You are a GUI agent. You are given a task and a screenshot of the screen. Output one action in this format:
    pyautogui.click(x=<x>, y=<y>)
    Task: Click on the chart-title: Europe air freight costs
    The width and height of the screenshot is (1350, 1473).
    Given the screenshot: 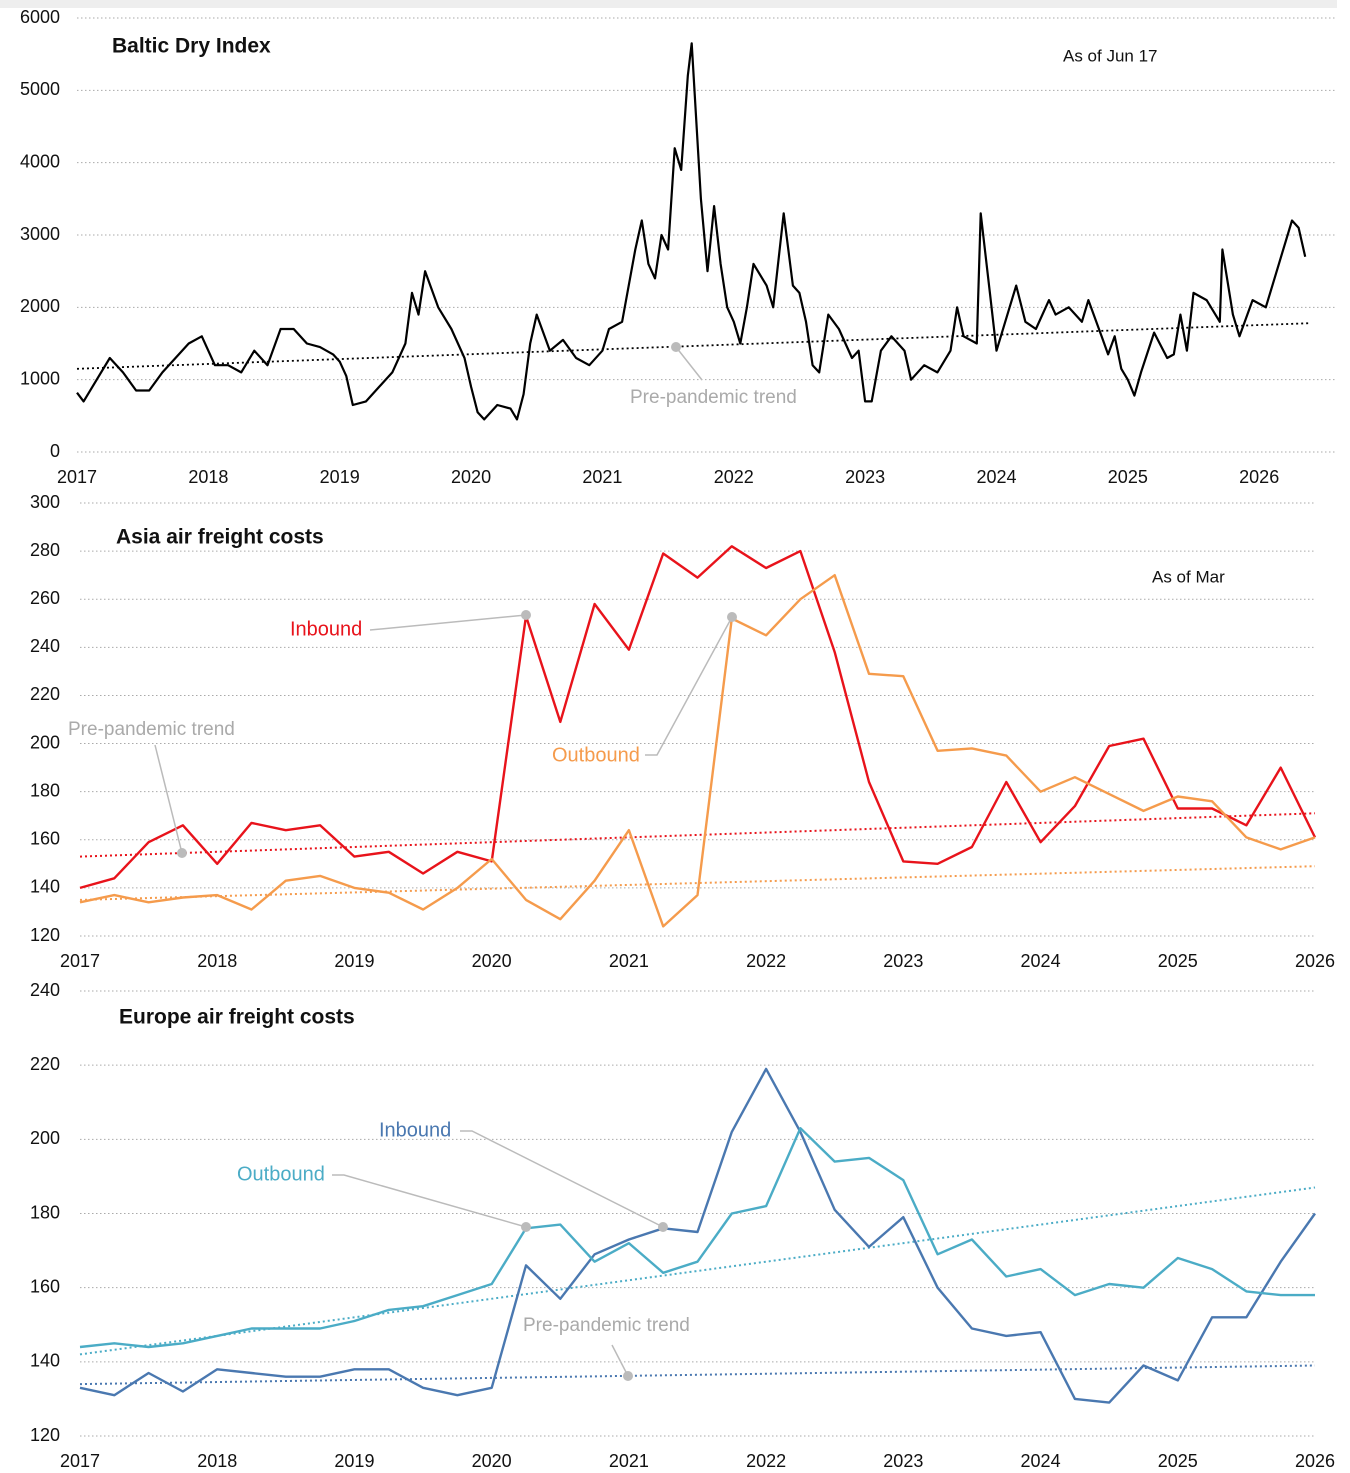 What is the action you would take?
    pyautogui.click(x=237, y=1017)
    